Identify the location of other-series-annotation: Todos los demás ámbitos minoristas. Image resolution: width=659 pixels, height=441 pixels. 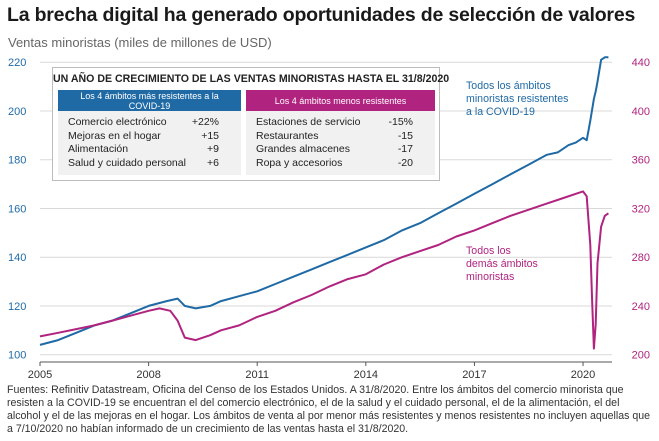
(502, 264).